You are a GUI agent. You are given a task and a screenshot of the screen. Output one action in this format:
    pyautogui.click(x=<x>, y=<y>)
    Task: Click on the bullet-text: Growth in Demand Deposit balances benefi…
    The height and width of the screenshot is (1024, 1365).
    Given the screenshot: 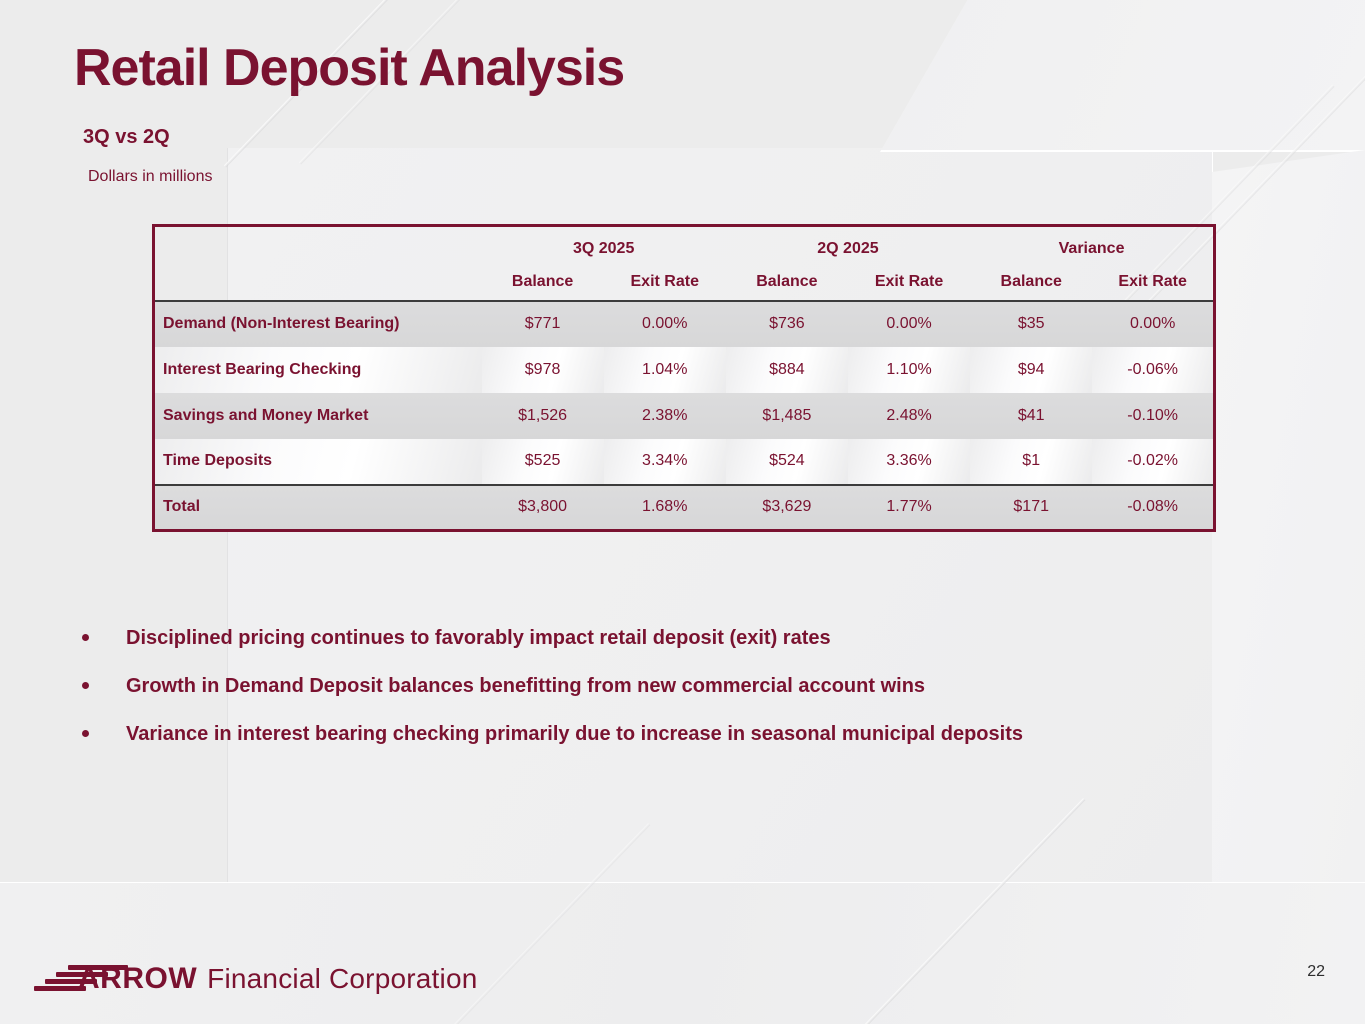 What is the action you would take?
    pyautogui.click(x=526, y=686)
    